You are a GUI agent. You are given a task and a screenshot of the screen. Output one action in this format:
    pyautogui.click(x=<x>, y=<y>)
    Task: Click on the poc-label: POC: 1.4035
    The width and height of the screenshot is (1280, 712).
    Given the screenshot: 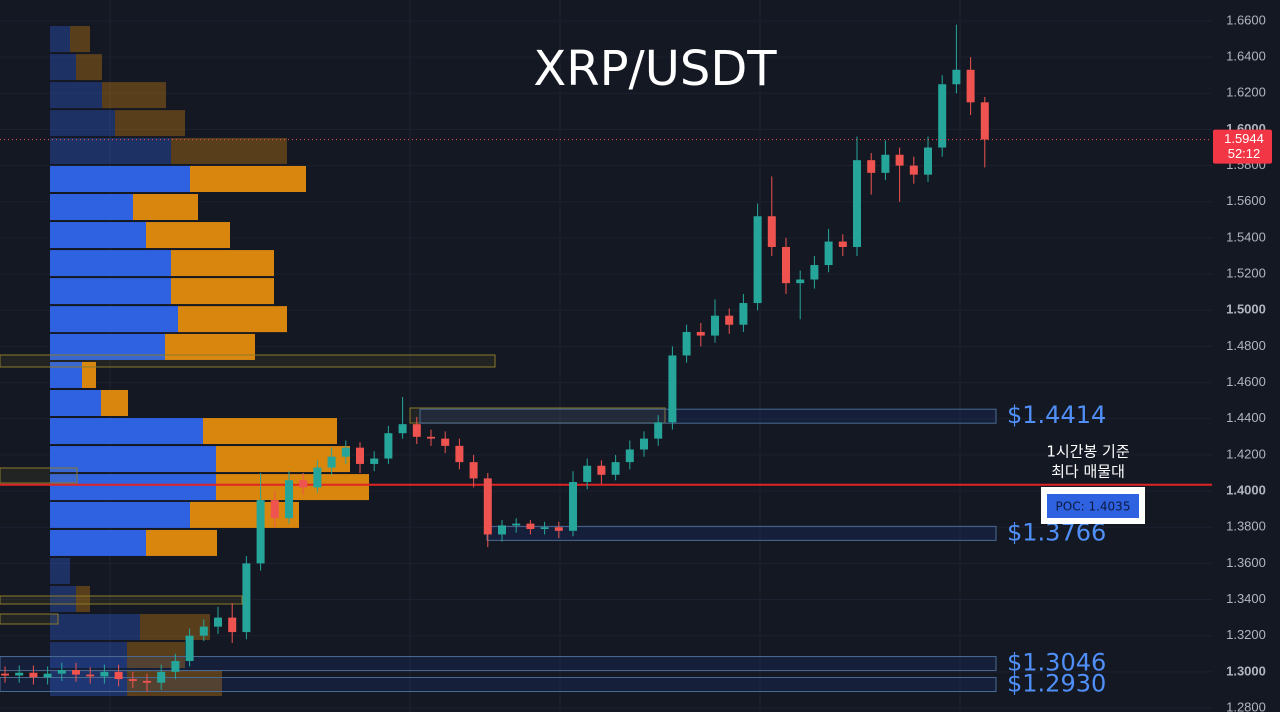 What is the action you would take?
    pyautogui.click(x=1093, y=507)
    